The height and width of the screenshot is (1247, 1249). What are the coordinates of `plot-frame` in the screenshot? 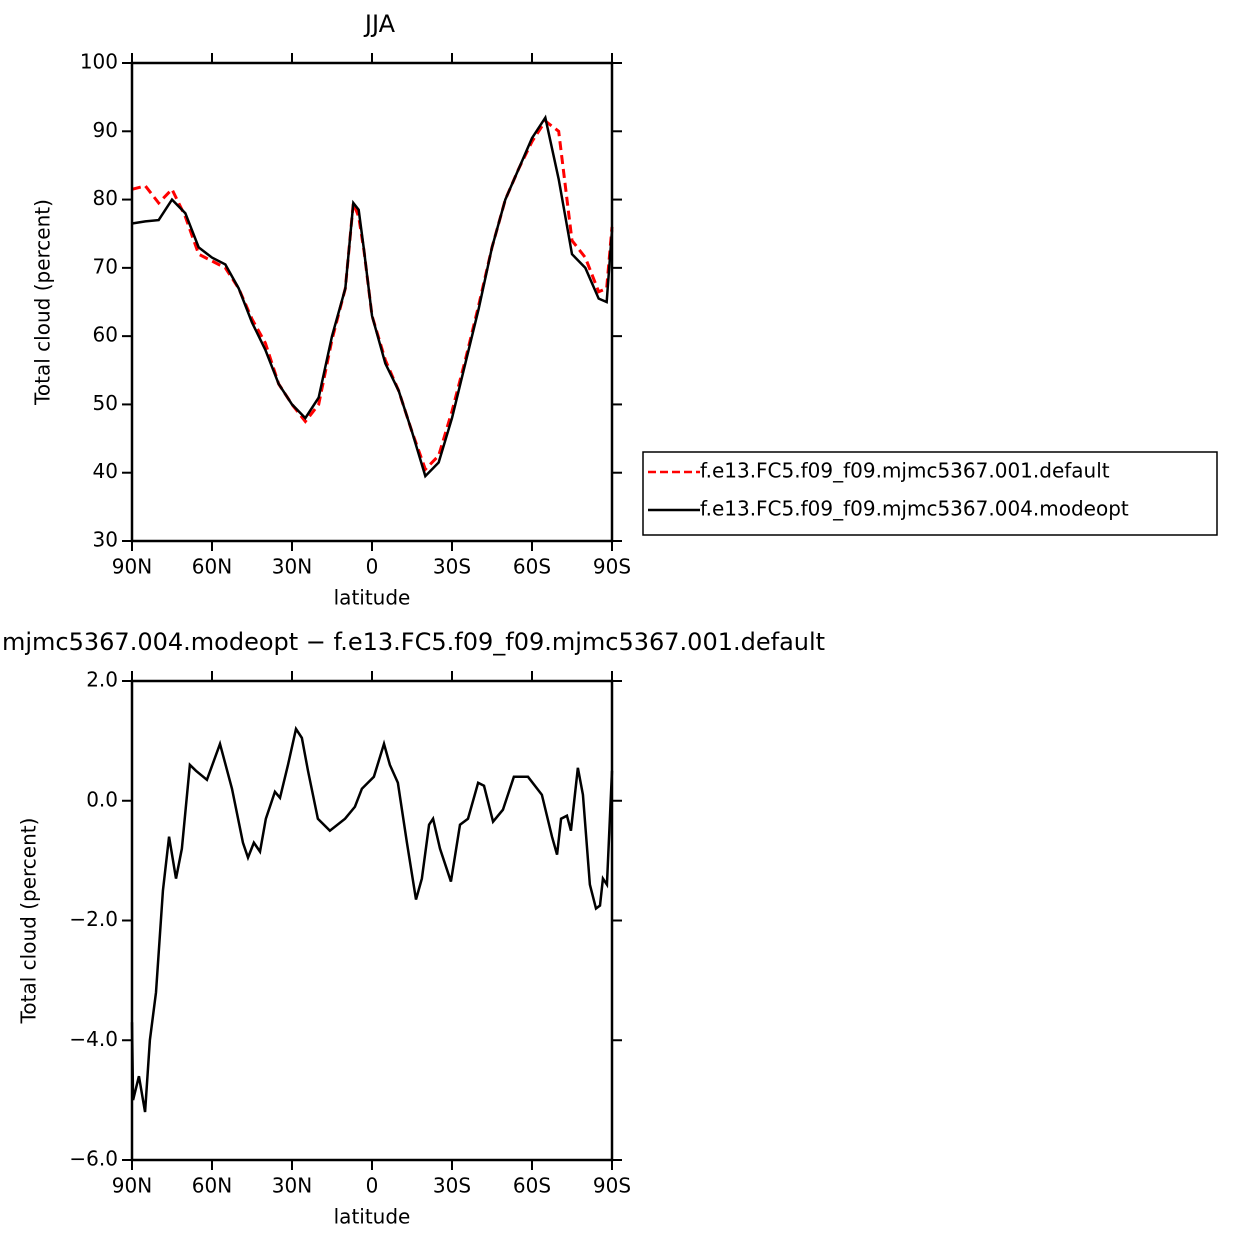 It's located at (372, 302).